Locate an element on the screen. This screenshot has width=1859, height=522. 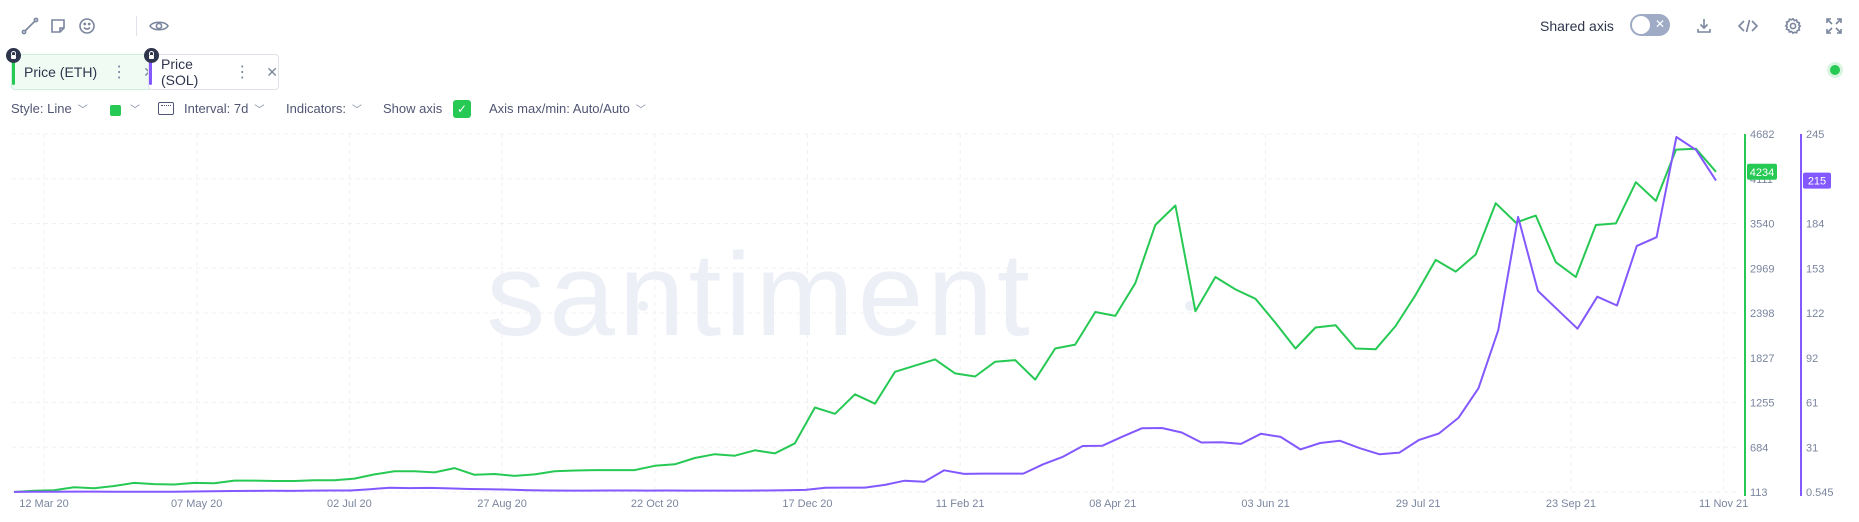
x-tick-label: 29 Jul 21 is located at coordinates (1418, 504).